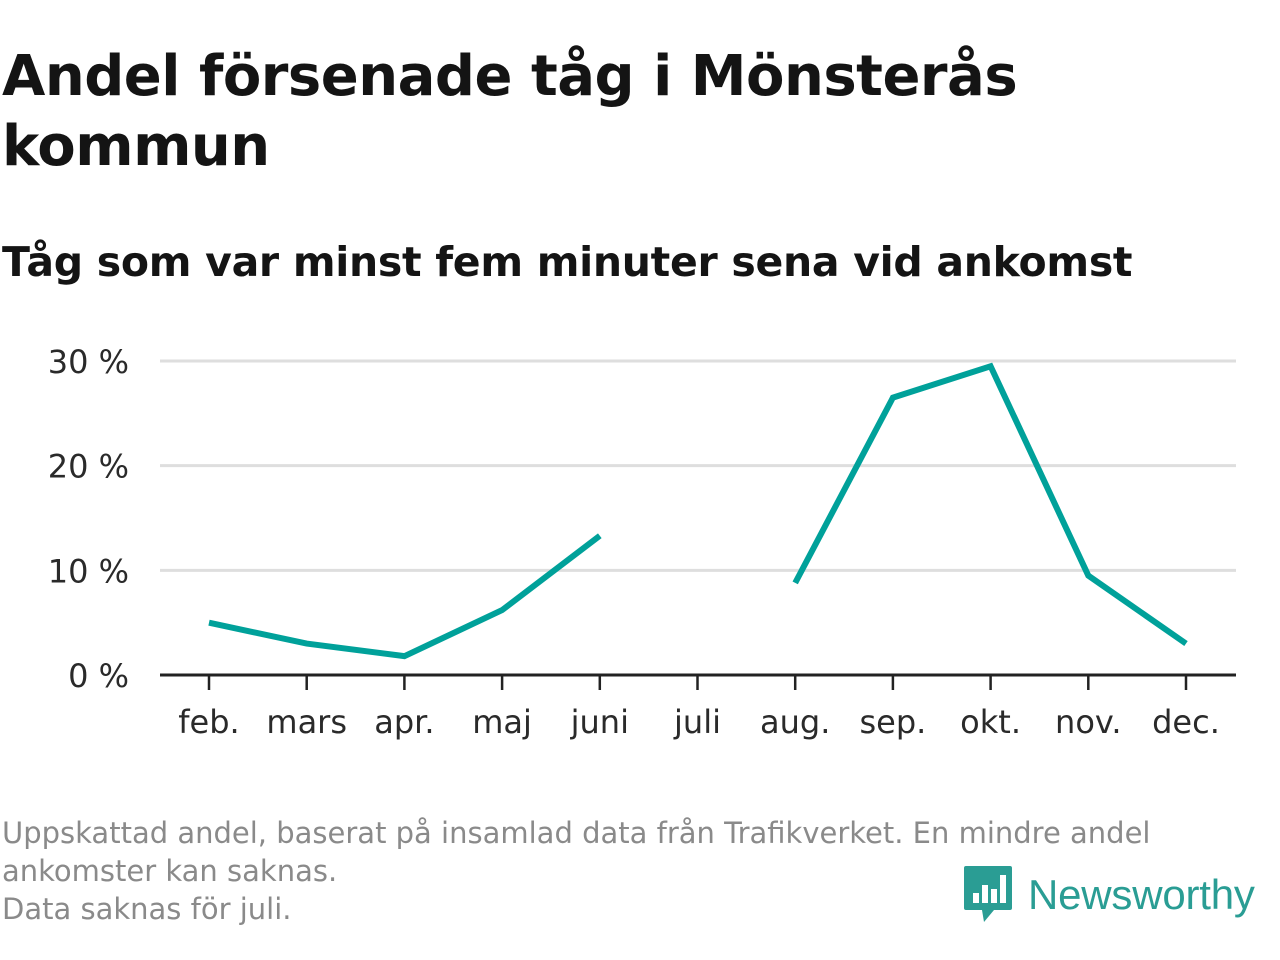 This screenshot has height=960, width=1280. What do you see at coordinates (147, 909) in the screenshot?
I see `footnote-missing-data: Data saknas för juli.` at bounding box center [147, 909].